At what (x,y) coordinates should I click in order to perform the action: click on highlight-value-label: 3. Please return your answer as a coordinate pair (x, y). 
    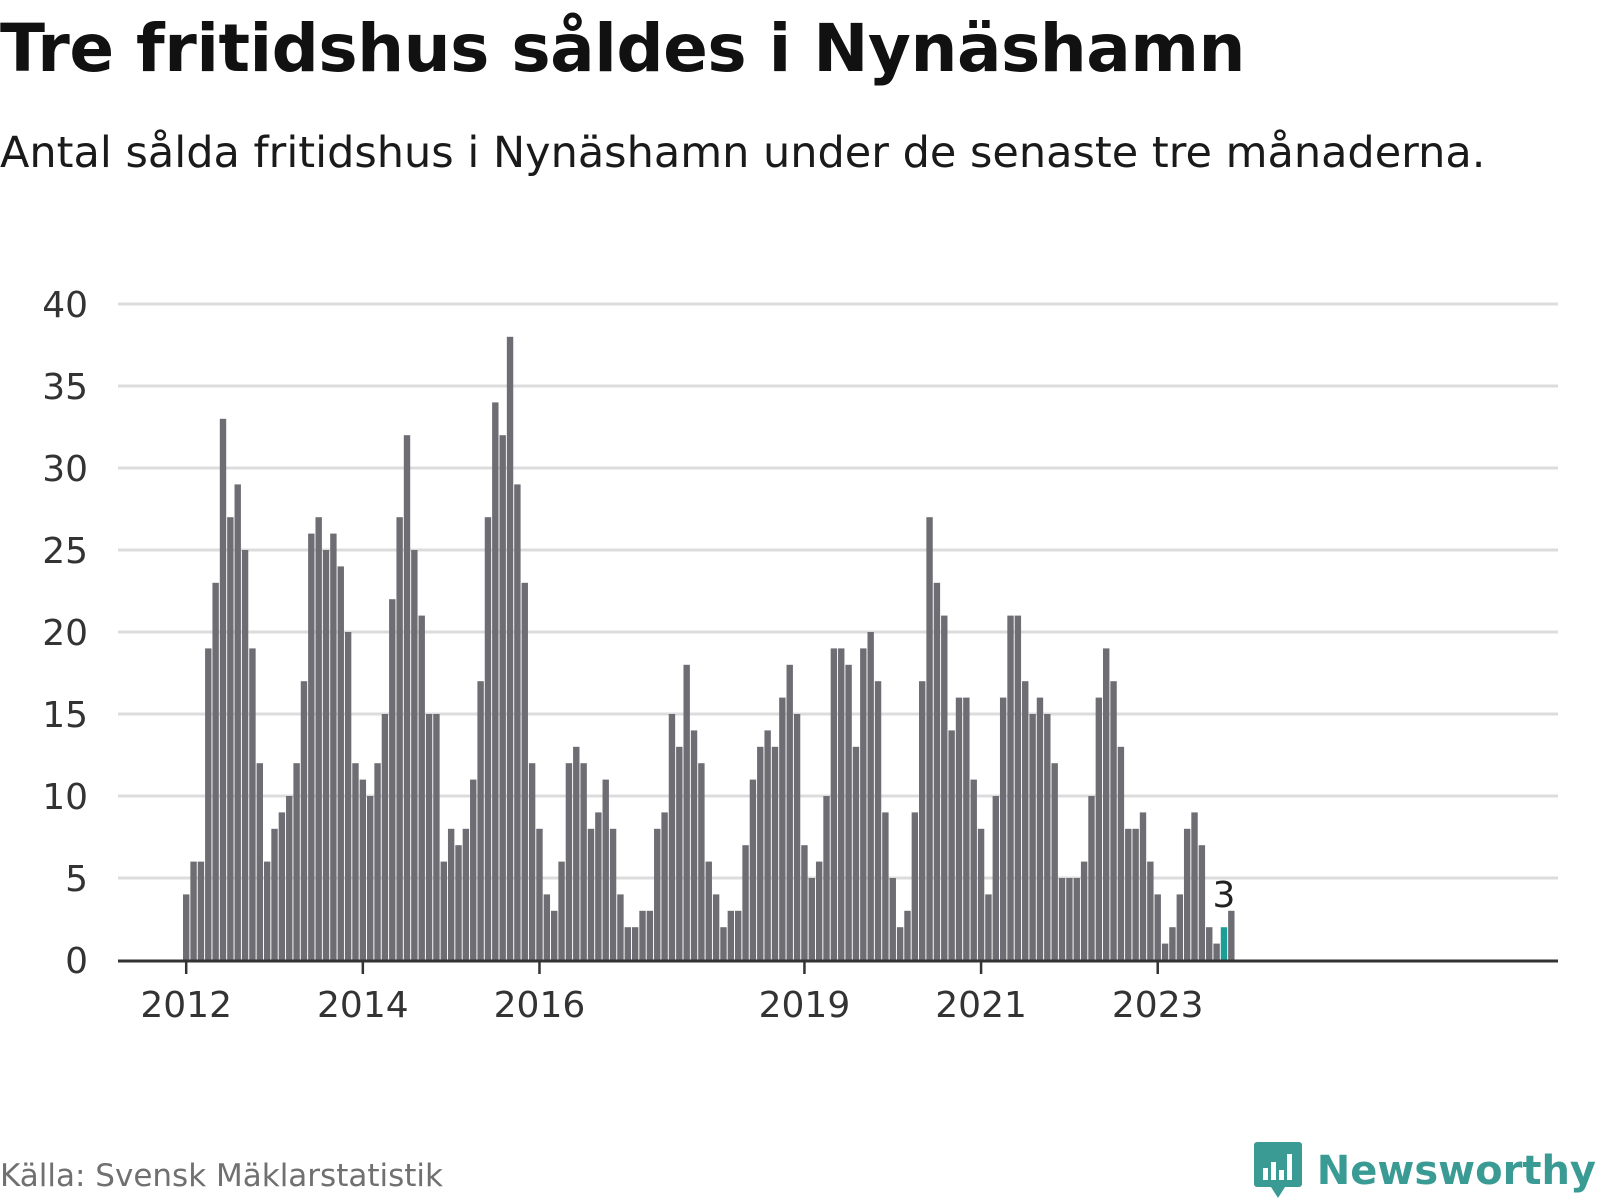
    Looking at the image, I should click on (1224, 895).